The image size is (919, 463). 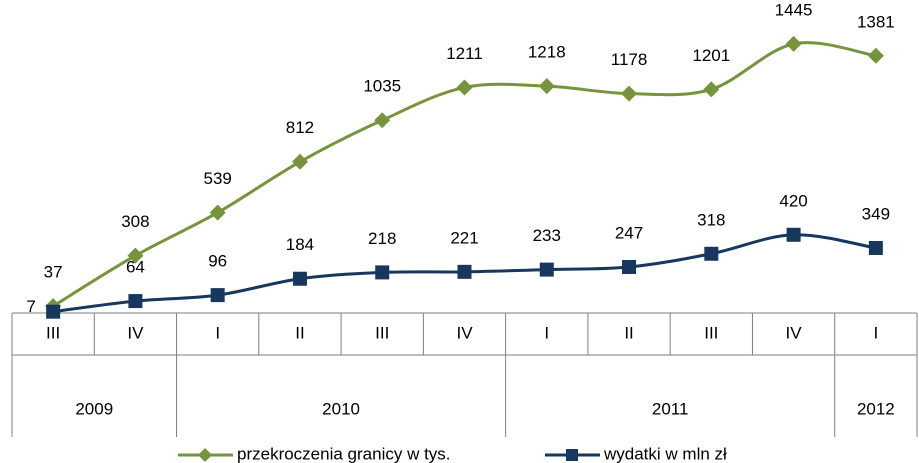 I want to click on legend-label: wydatki w mln zł, so click(x=665, y=453).